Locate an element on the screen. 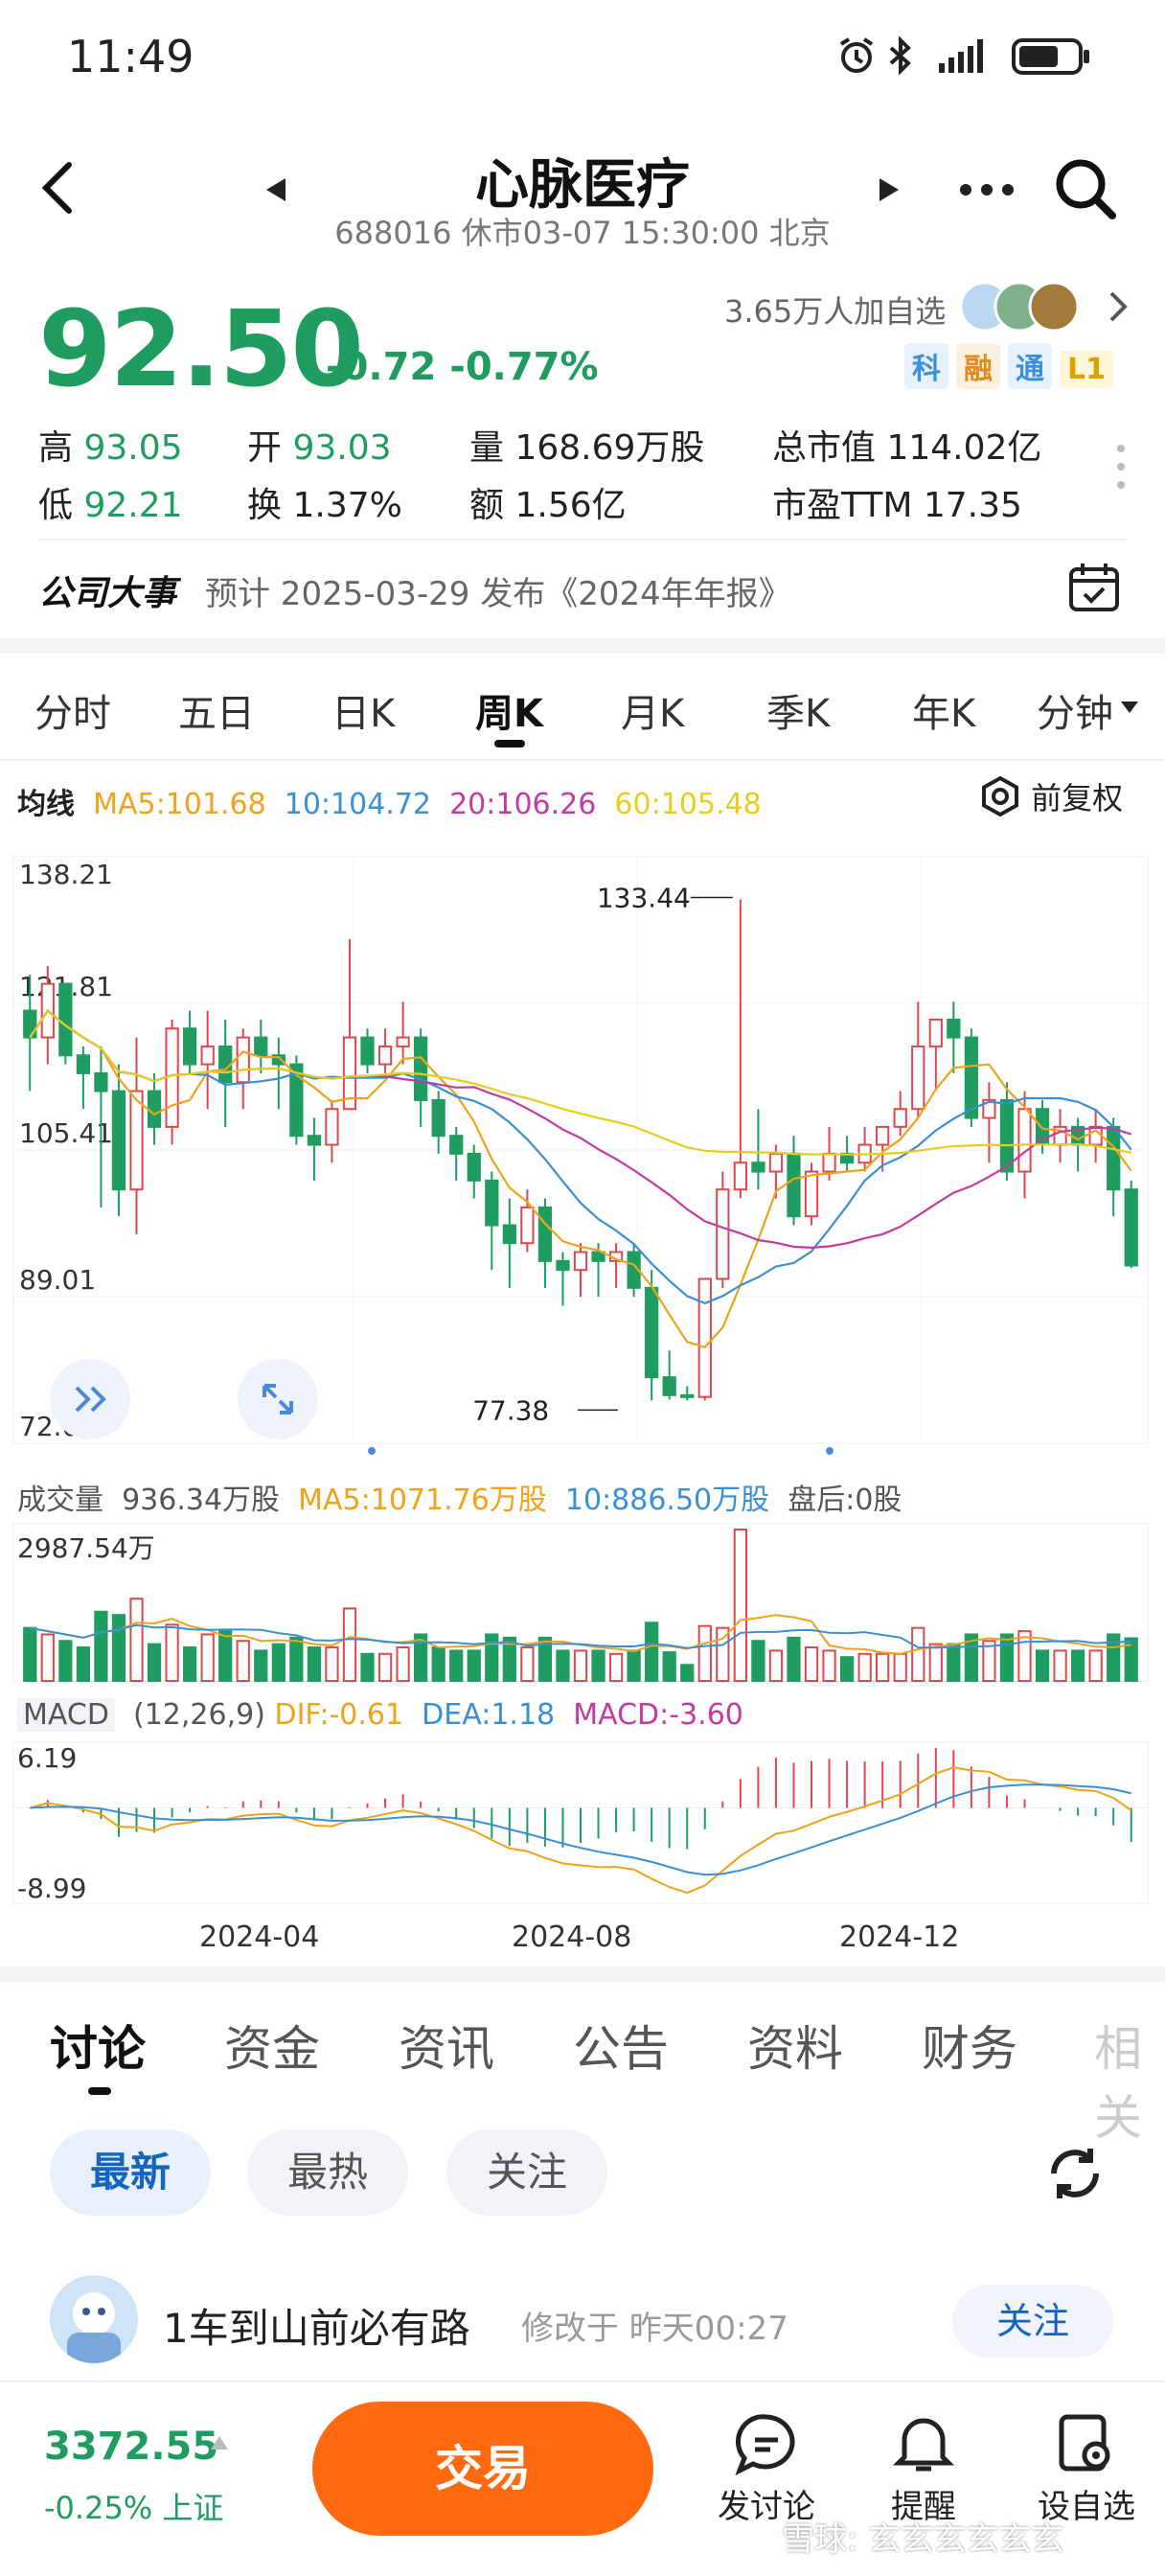  tab-five-day: 五日 is located at coordinates (216, 714).